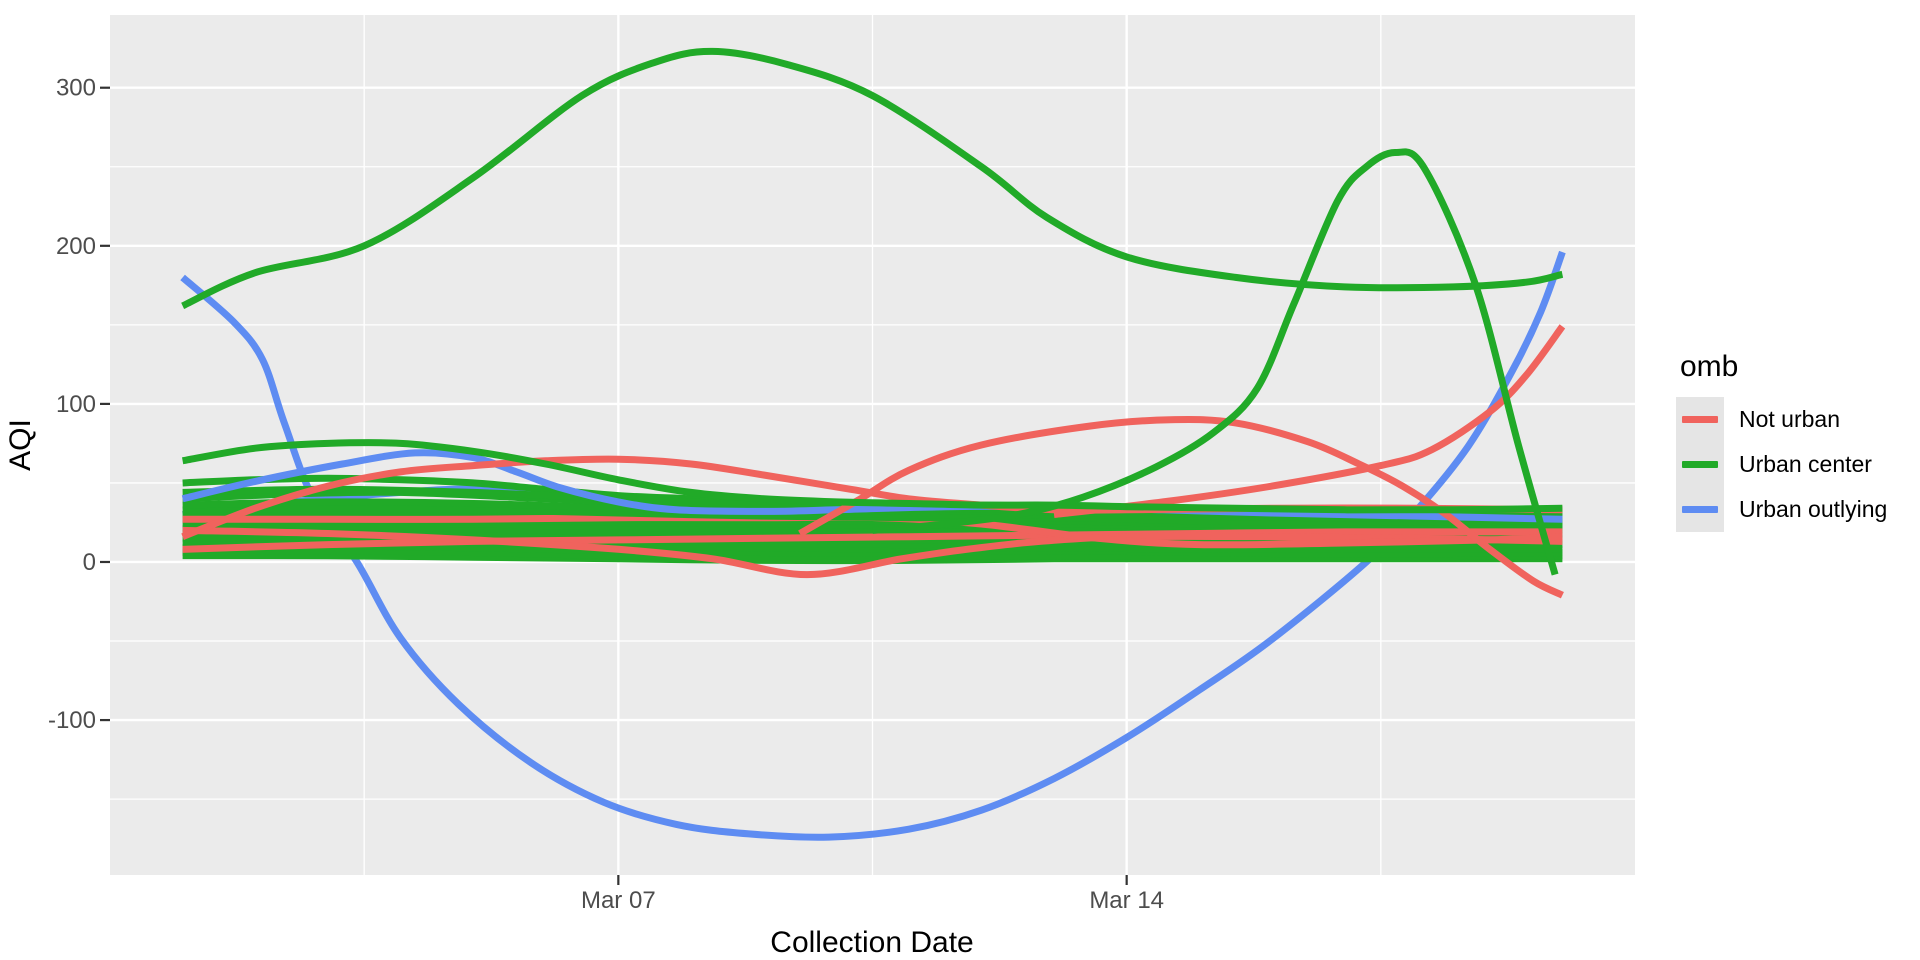 This screenshot has height=960, width=1920. What do you see at coordinates (1790, 419) in the screenshot?
I see `legend-item-label: Not urban` at bounding box center [1790, 419].